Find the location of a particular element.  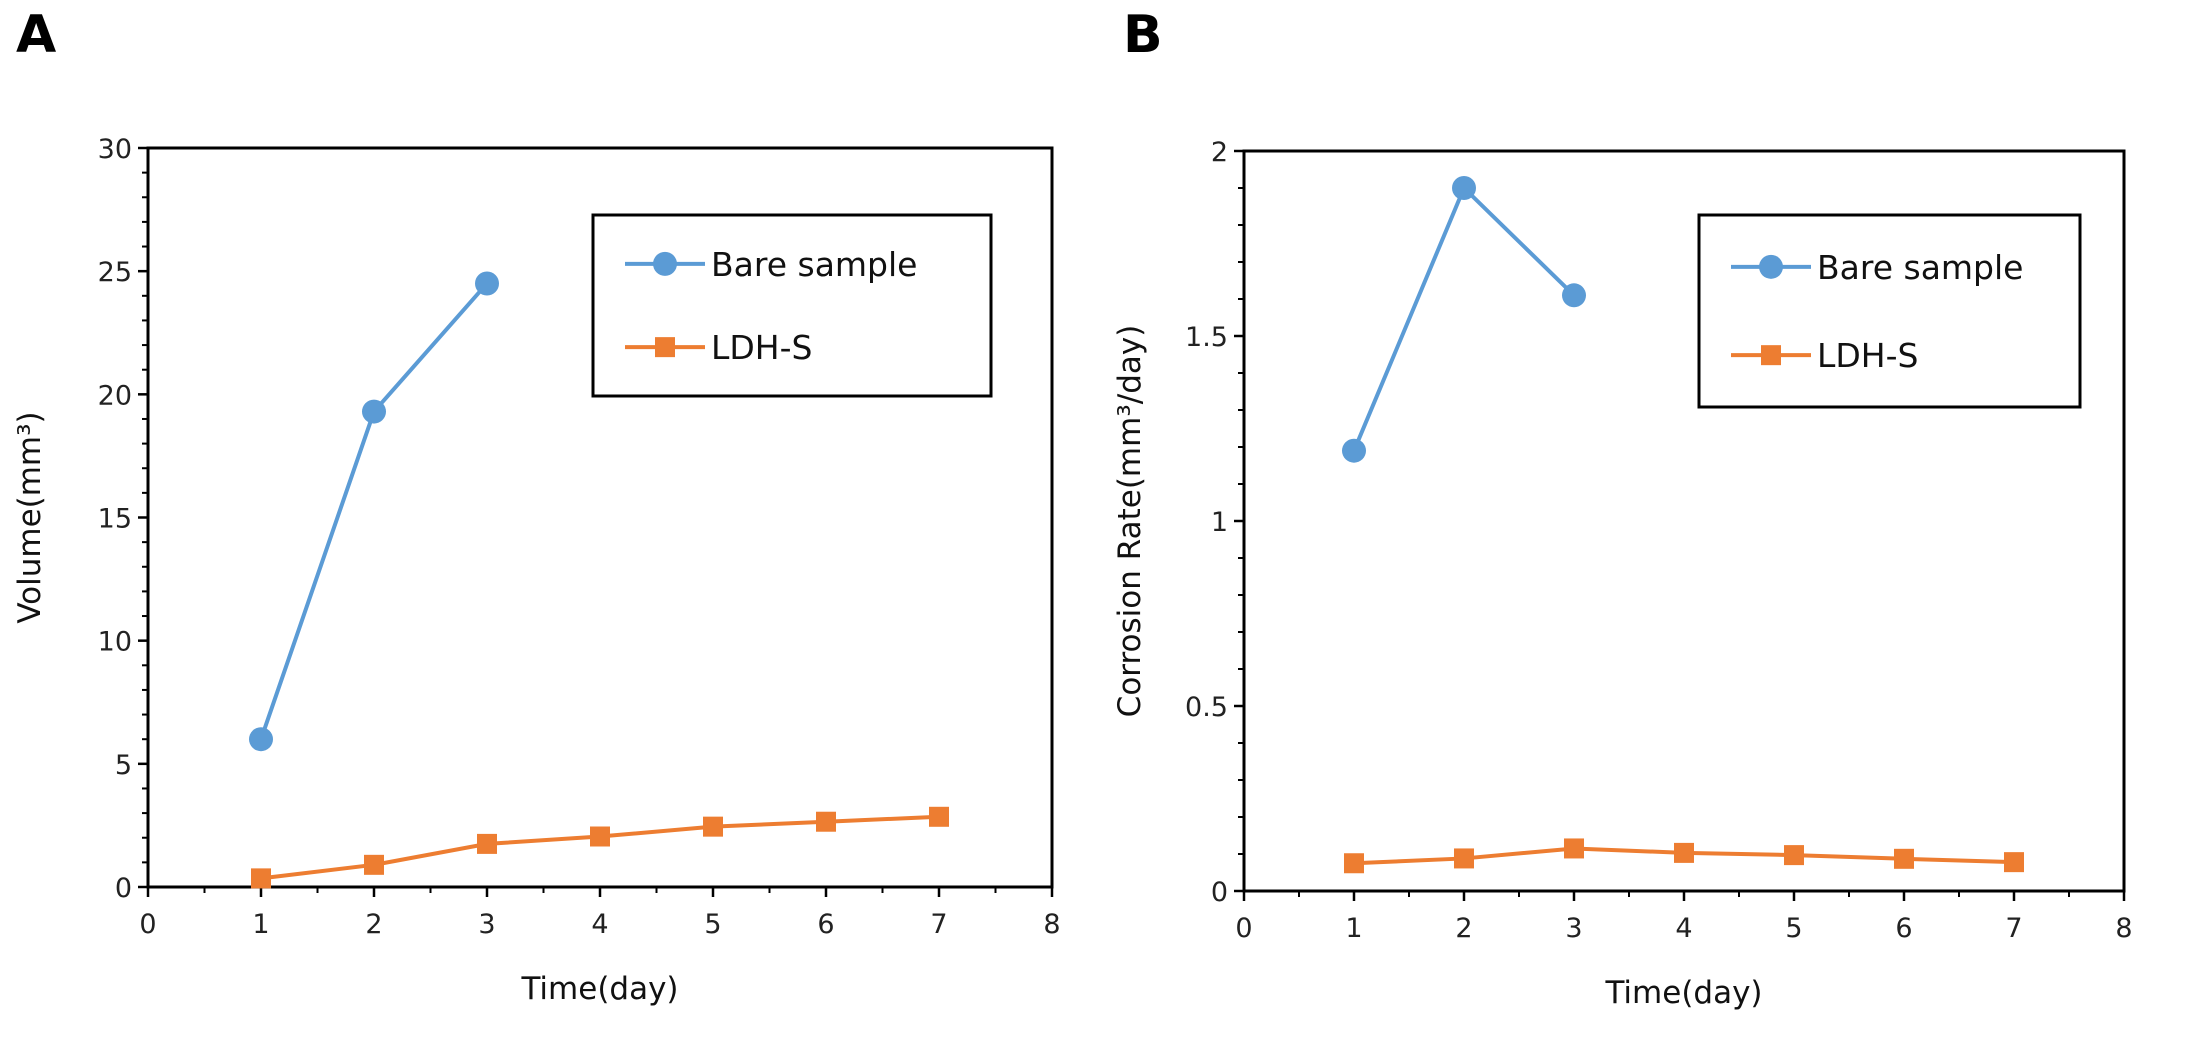

y-tick-label: 15 is located at coordinates (115, 519).